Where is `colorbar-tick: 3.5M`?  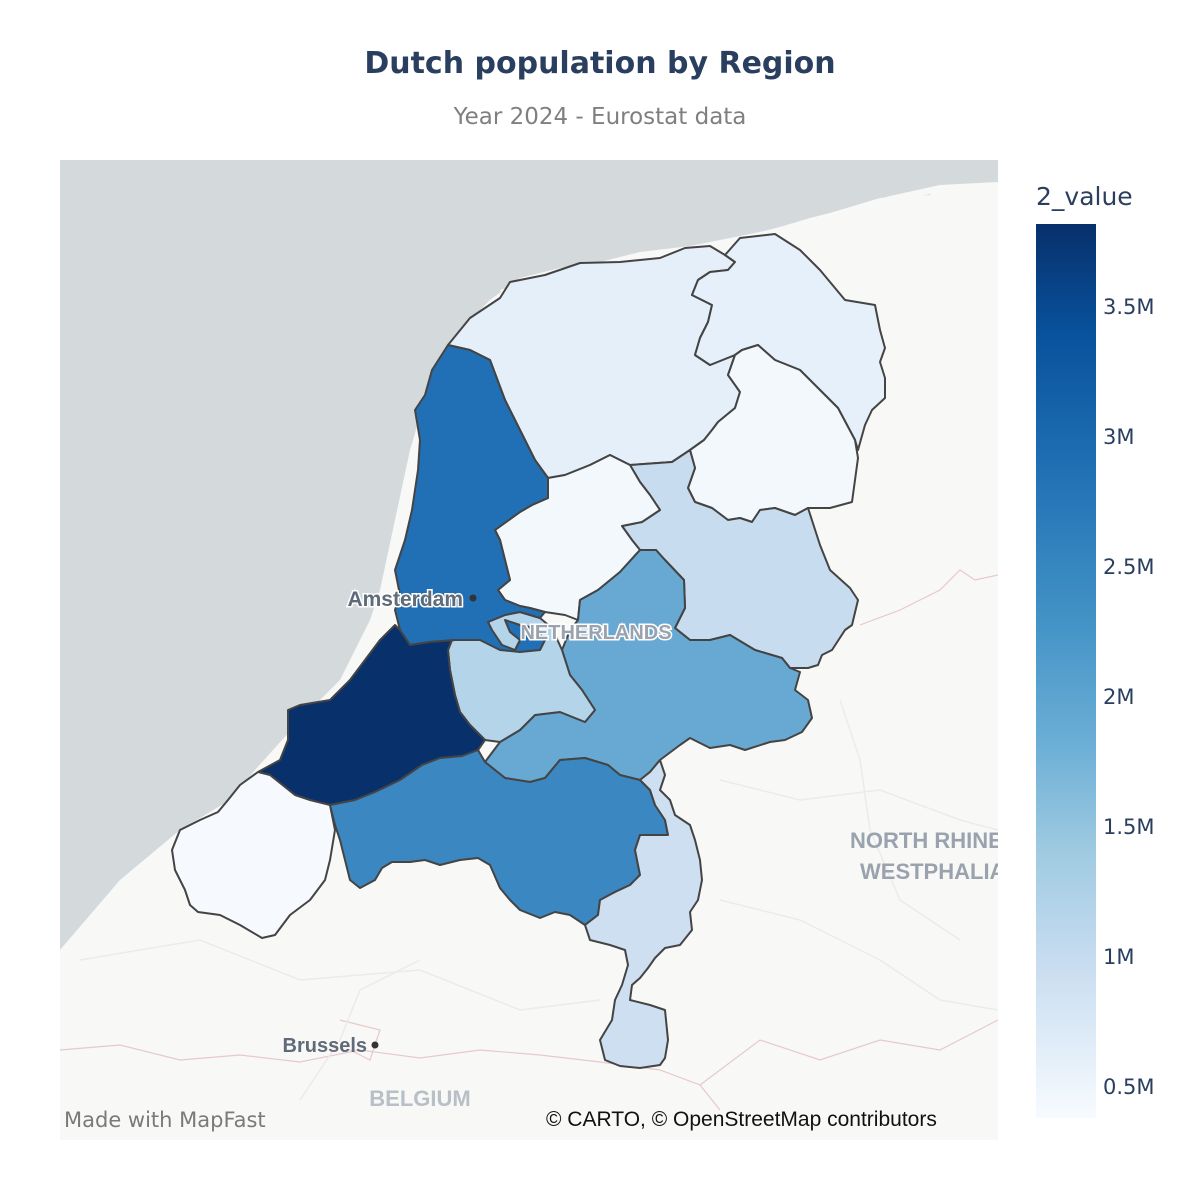
colorbar-tick: 3.5M is located at coordinates (1129, 307).